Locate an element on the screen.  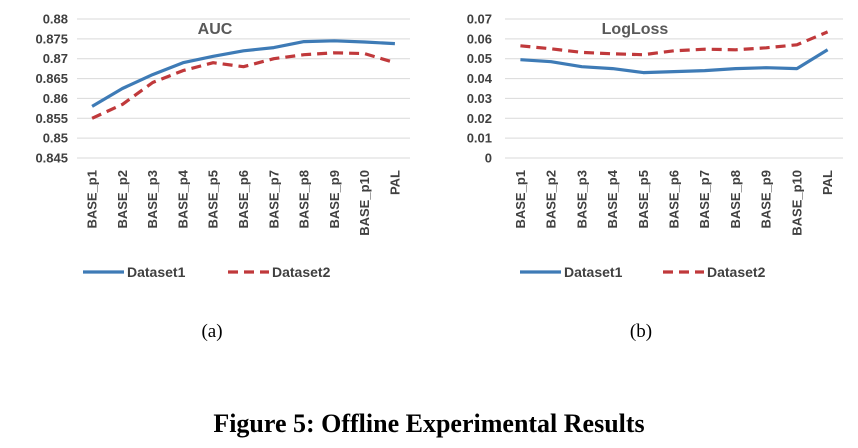
y-tick-label: 0.87 is located at coordinates (55, 58).